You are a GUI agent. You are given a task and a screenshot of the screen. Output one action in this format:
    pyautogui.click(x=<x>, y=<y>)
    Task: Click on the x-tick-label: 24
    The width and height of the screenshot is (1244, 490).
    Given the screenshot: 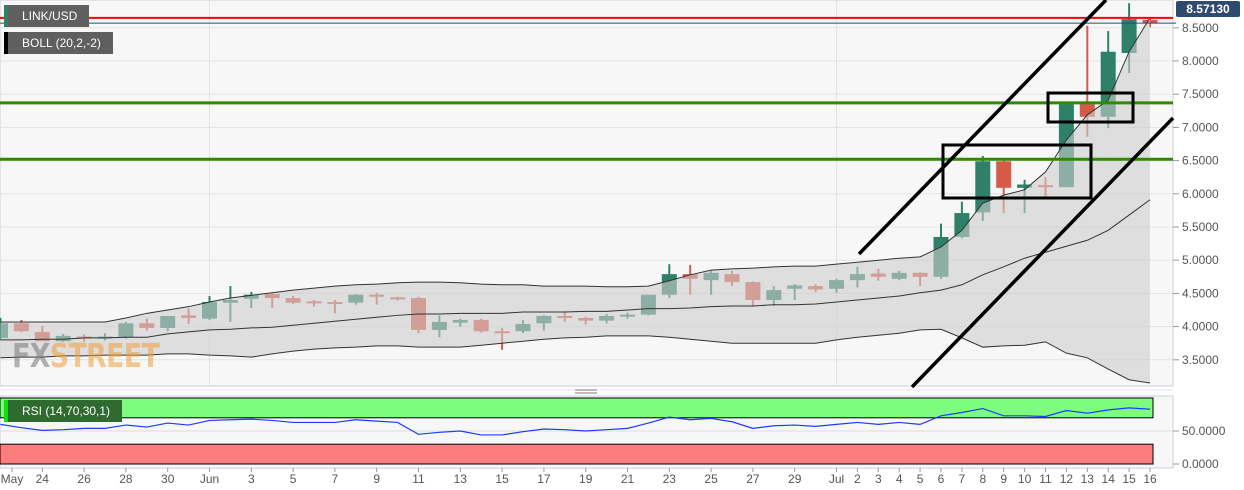 What is the action you would take?
    pyautogui.click(x=43, y=479)
    